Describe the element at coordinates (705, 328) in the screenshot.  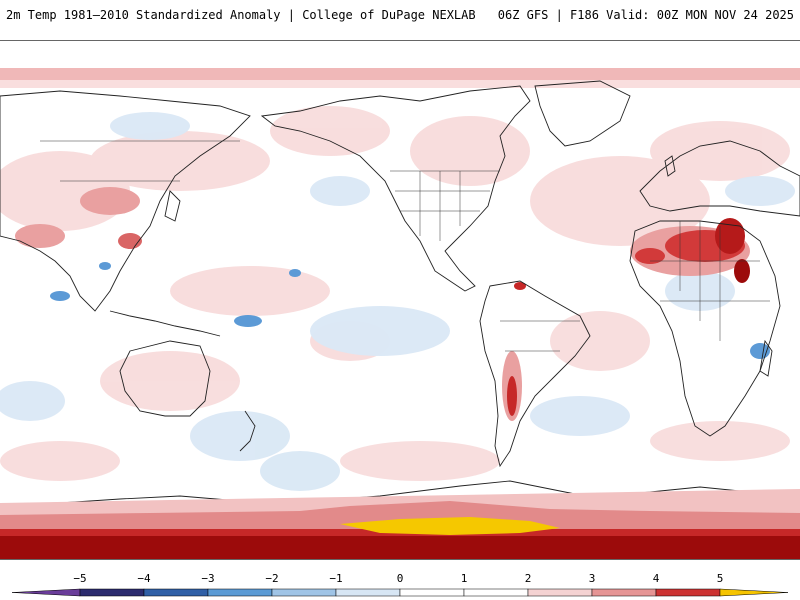
I see `africa-outline` at that location.